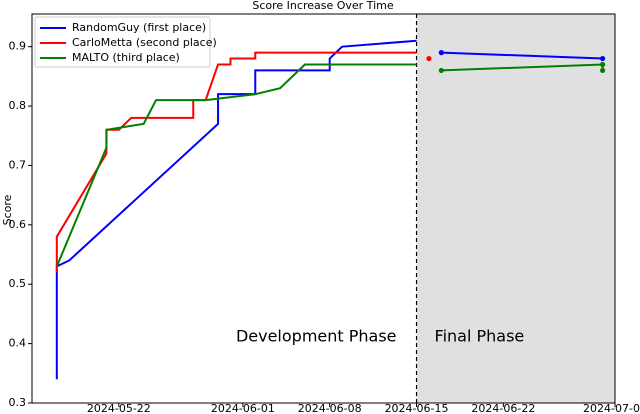  I want to click on x-tick-label: 2024-06-22, so click(503, 408).